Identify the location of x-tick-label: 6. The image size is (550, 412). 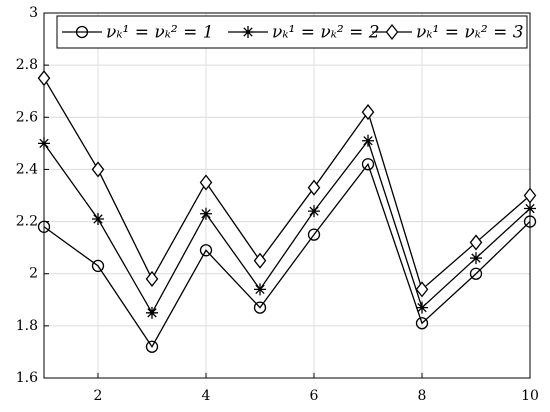
(314, 396).